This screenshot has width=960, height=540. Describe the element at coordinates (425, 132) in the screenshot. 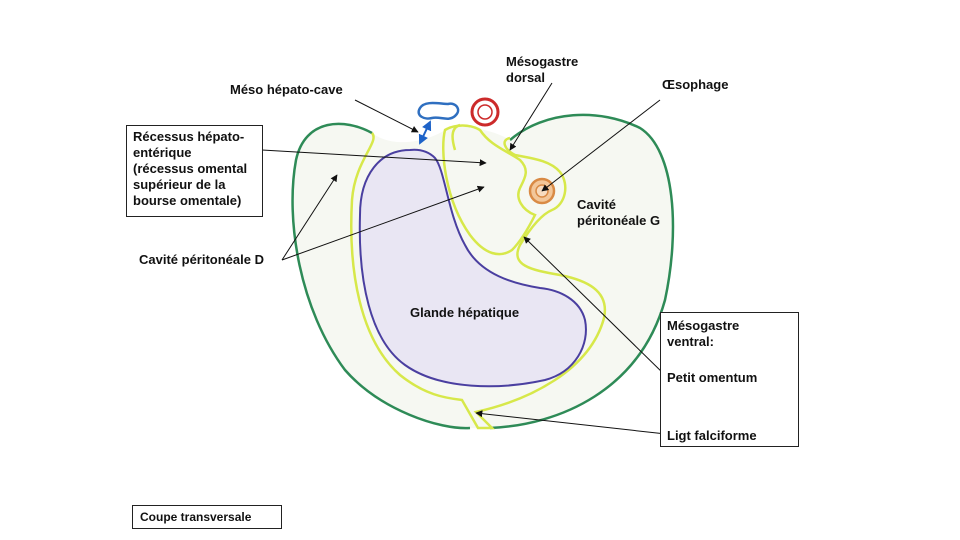

I see `meso-hepato-cave-double-arrow` at that location.